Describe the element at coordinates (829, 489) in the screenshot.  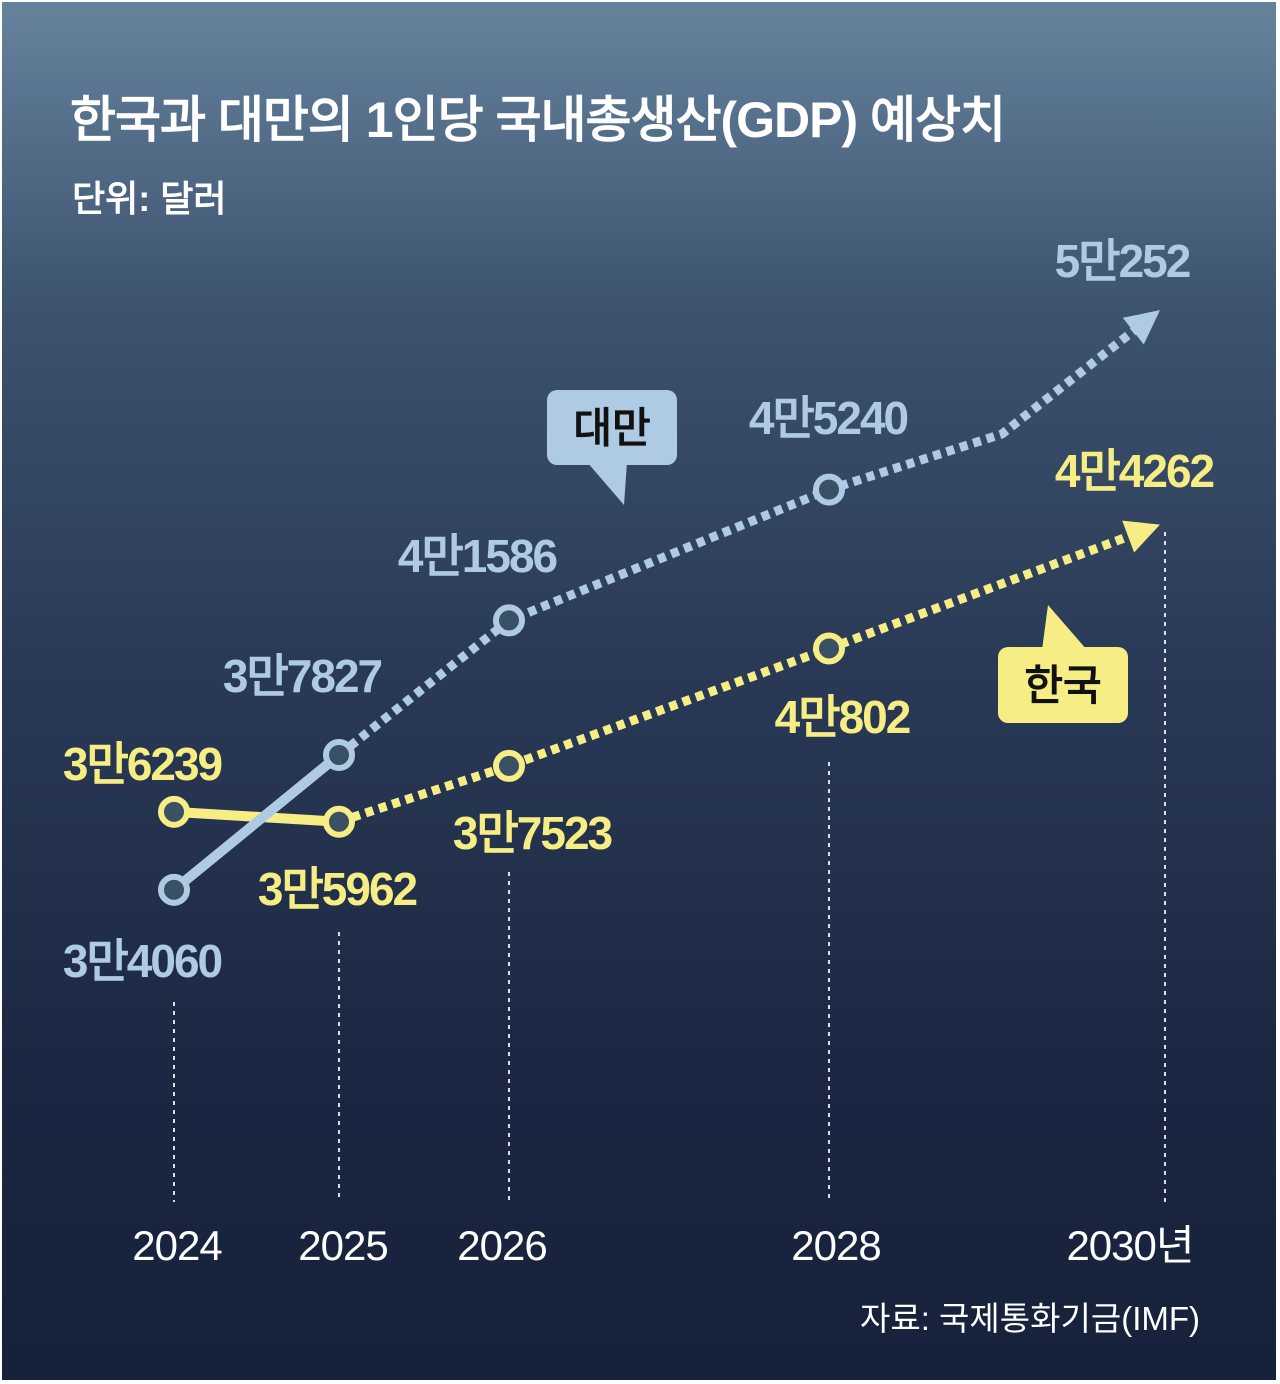
I see `point-taiwan-2028` at that location.